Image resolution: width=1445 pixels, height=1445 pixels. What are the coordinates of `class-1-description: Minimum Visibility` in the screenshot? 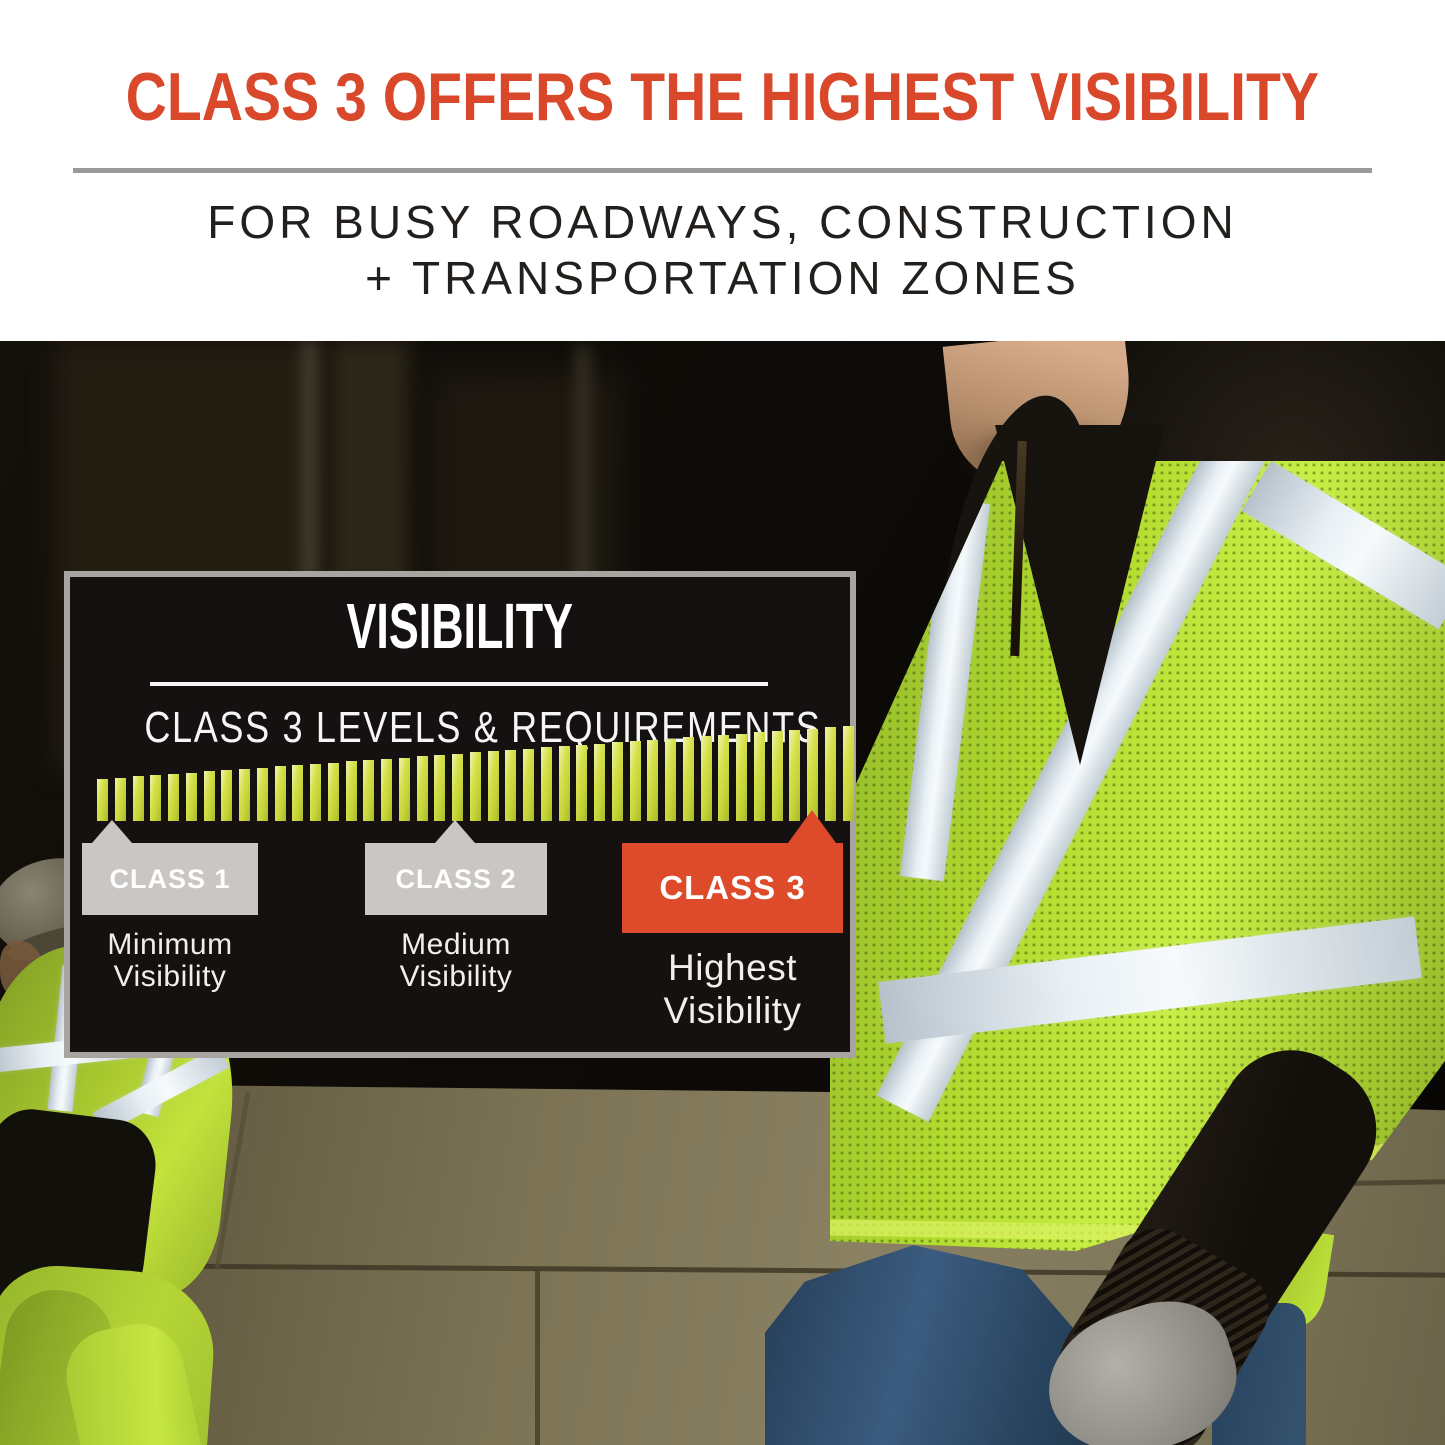 It's located at (170, 961).